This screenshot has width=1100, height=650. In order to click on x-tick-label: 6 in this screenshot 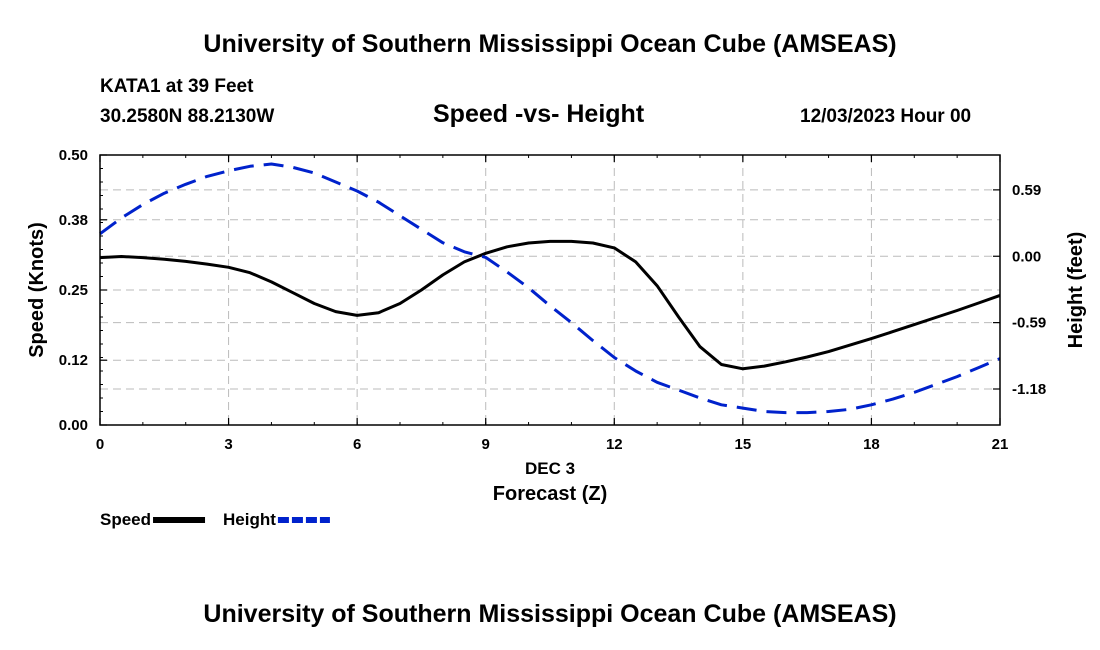, I will do `click(357, 444)`.